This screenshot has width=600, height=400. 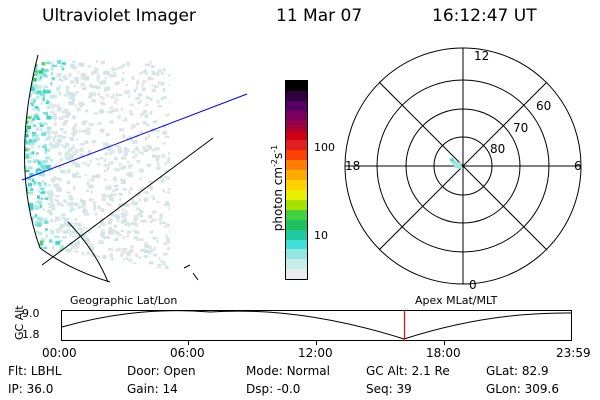 What do you see at coordinates (443, 353) in the screenshot?
I see `timeline-xtick-1800: 18:00` at bounding box center [443, 353].